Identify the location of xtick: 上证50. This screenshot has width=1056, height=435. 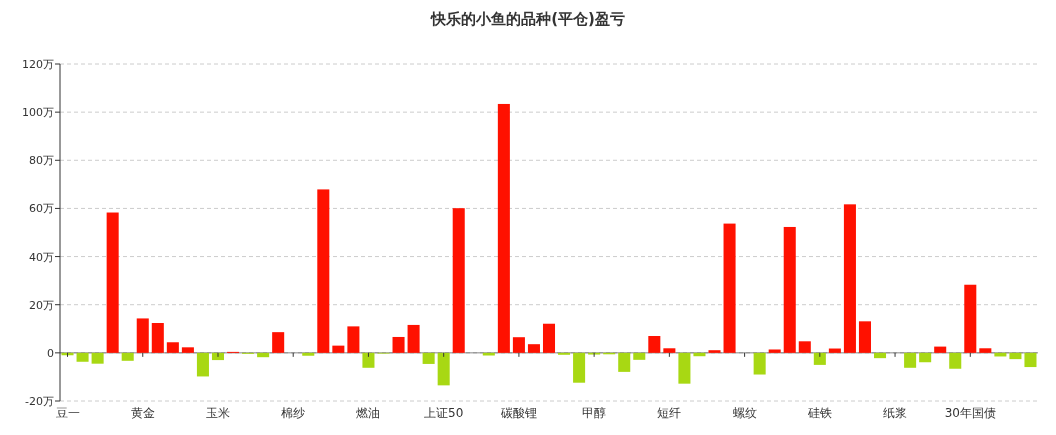
(444, 413).